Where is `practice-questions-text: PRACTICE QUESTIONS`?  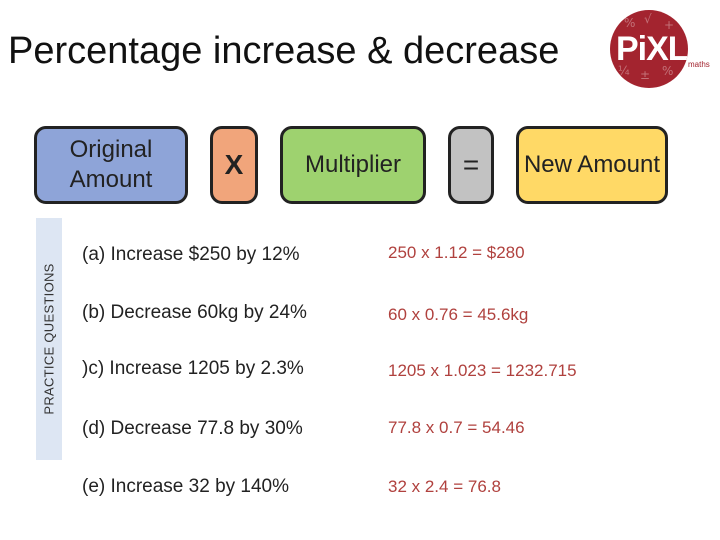 practice-questions-text: PRACTICE QUESTIONS is located at coordinates (49, 339).